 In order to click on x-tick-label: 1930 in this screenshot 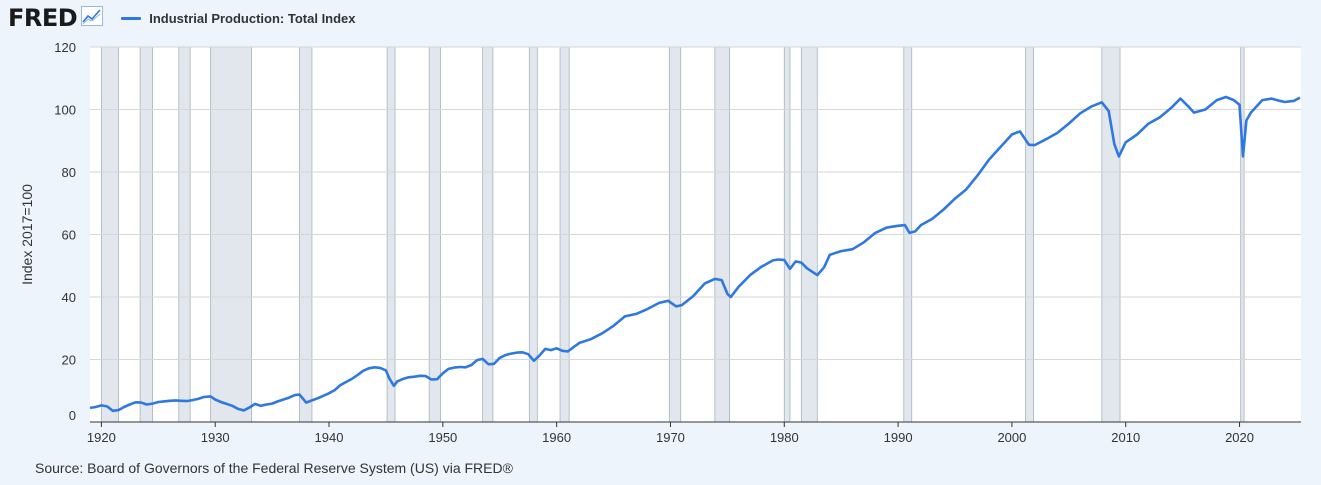, I will do `click(215, 437)`.